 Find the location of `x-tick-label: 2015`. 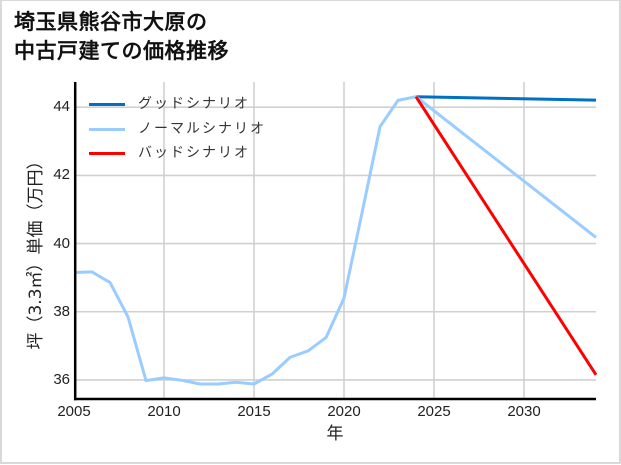

x-tick-label: 2015 is located at coordinates (254, 411).